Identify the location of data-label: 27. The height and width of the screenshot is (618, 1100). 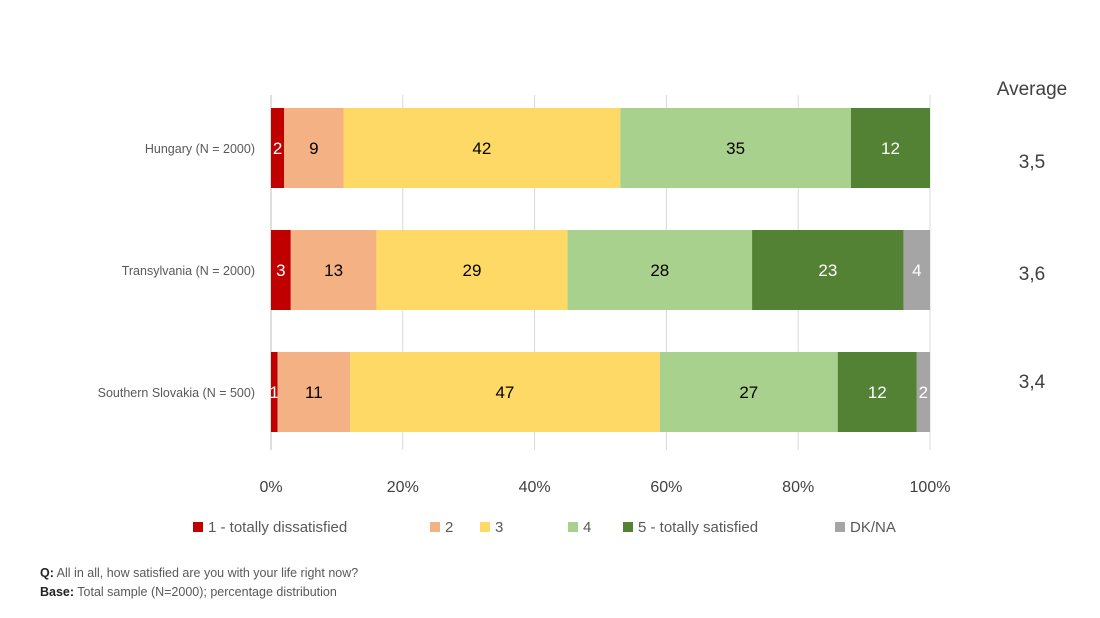
(748, 392).